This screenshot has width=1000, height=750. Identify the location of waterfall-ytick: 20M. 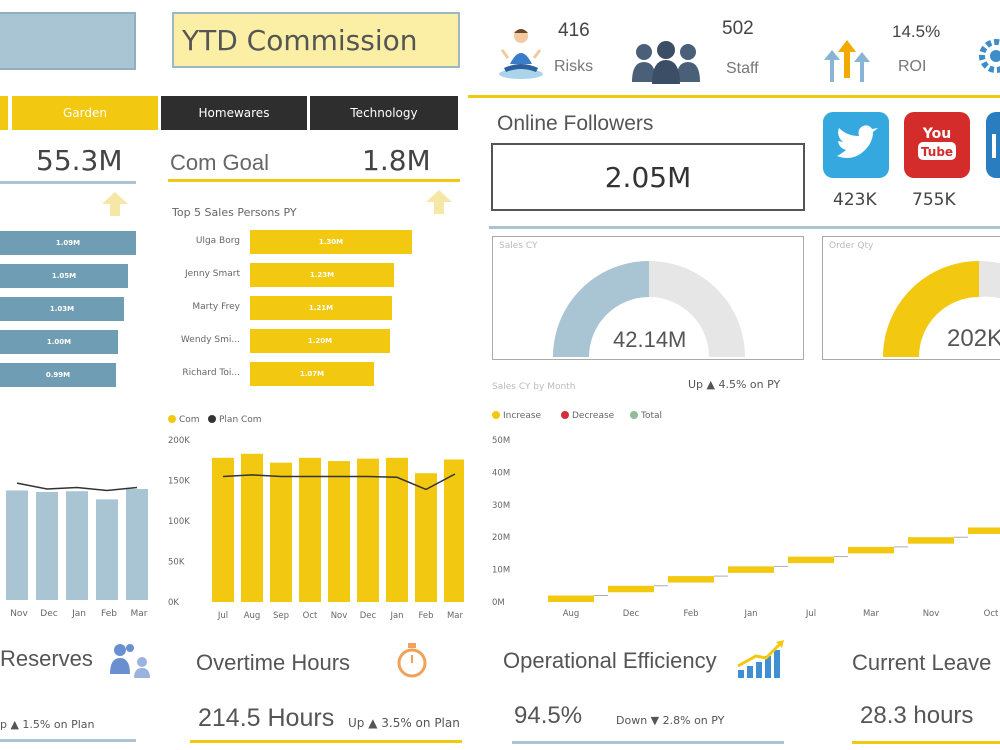
(501, 538).